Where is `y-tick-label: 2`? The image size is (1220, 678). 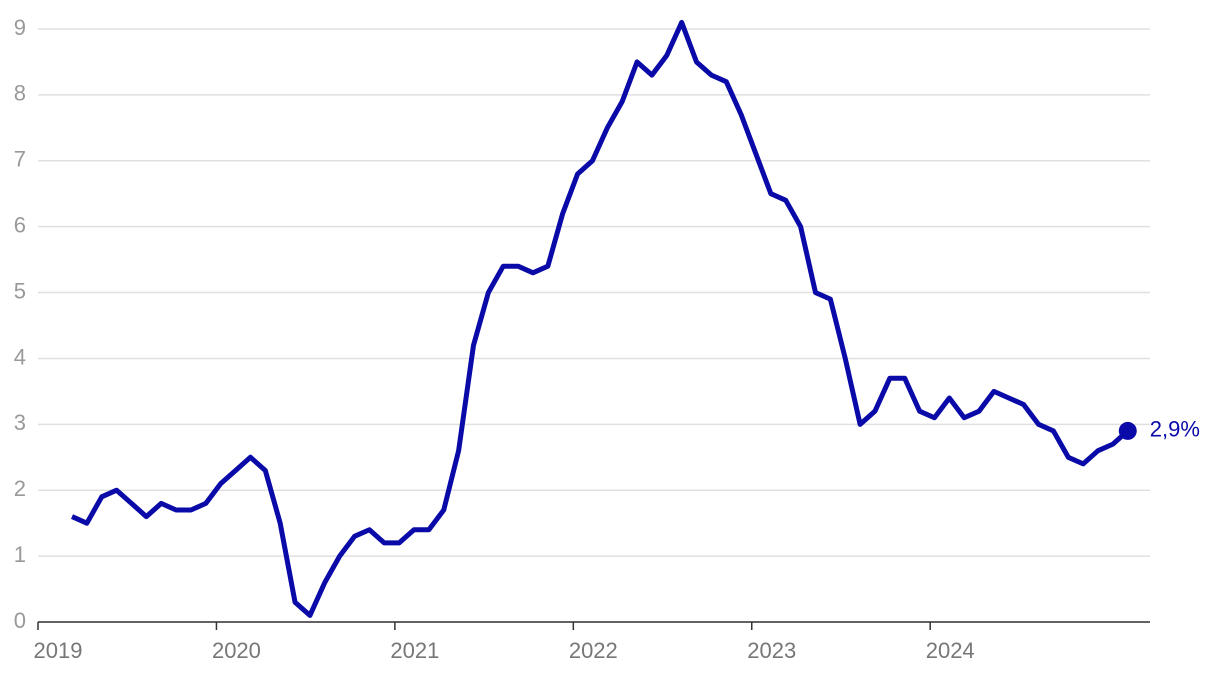 y-tick-label: 2 is located at coordinates (20, 488).